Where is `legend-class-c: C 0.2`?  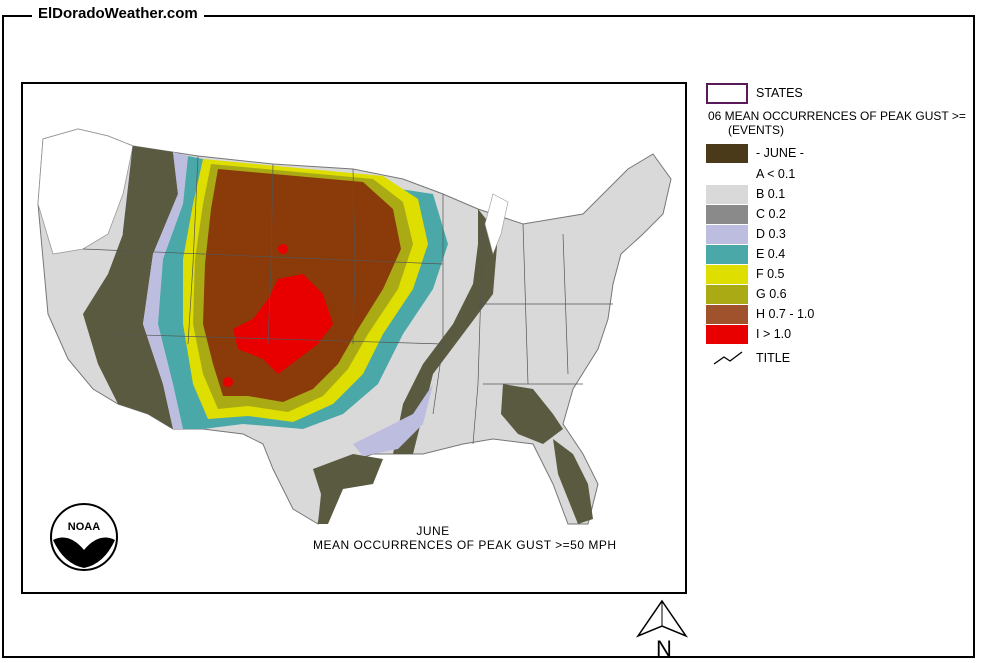
legend-class-c: C 0.2 is located at coordinates (746, 214).